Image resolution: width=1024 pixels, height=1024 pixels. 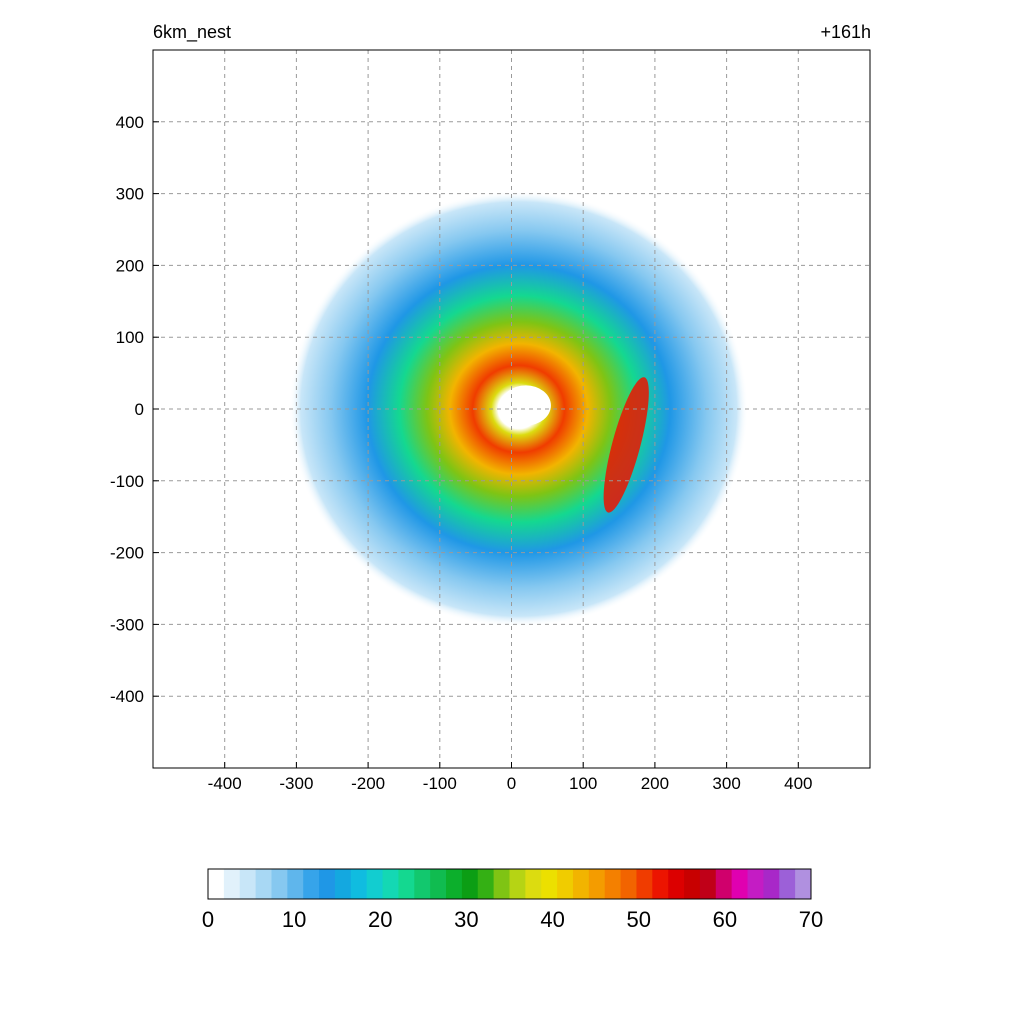 What do you see at coordinates (208, 919) in the screenshot?
I see `colorbar-label: 0` at bounding box center [208, 919].